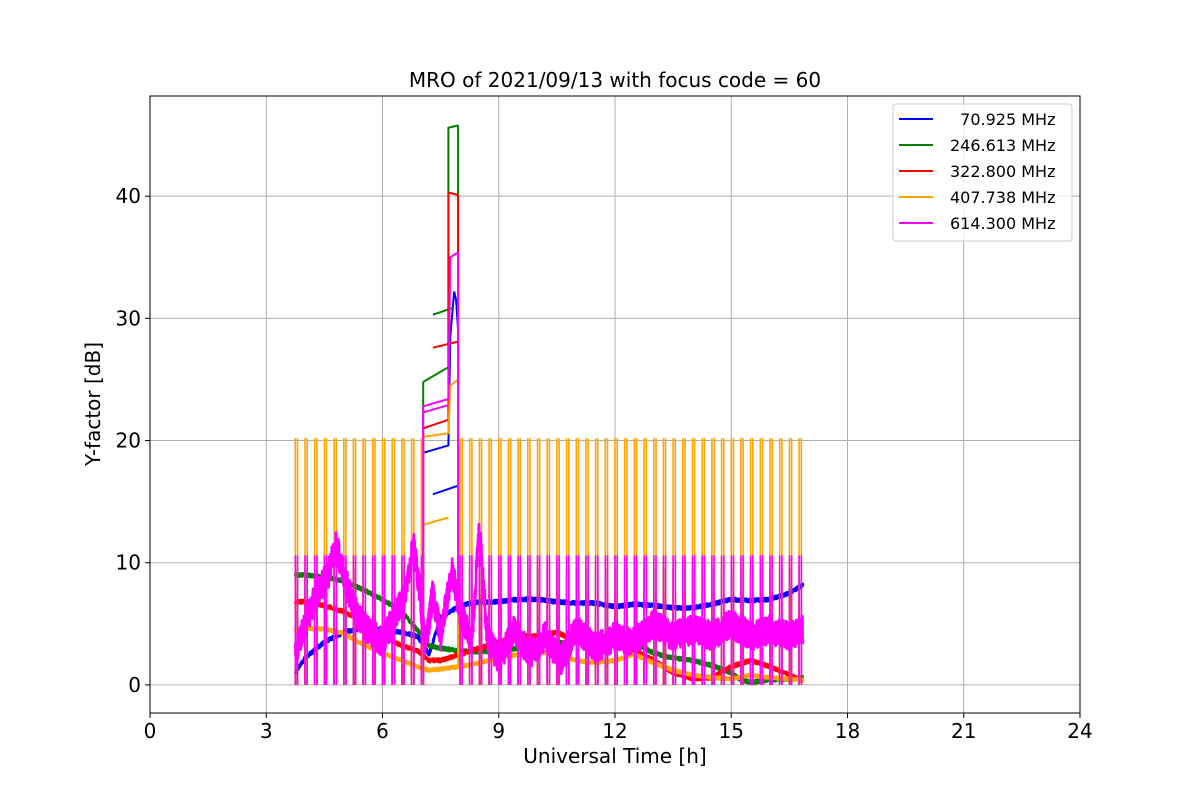  I want to click on x-tick-label: 3, so click(266, 731).